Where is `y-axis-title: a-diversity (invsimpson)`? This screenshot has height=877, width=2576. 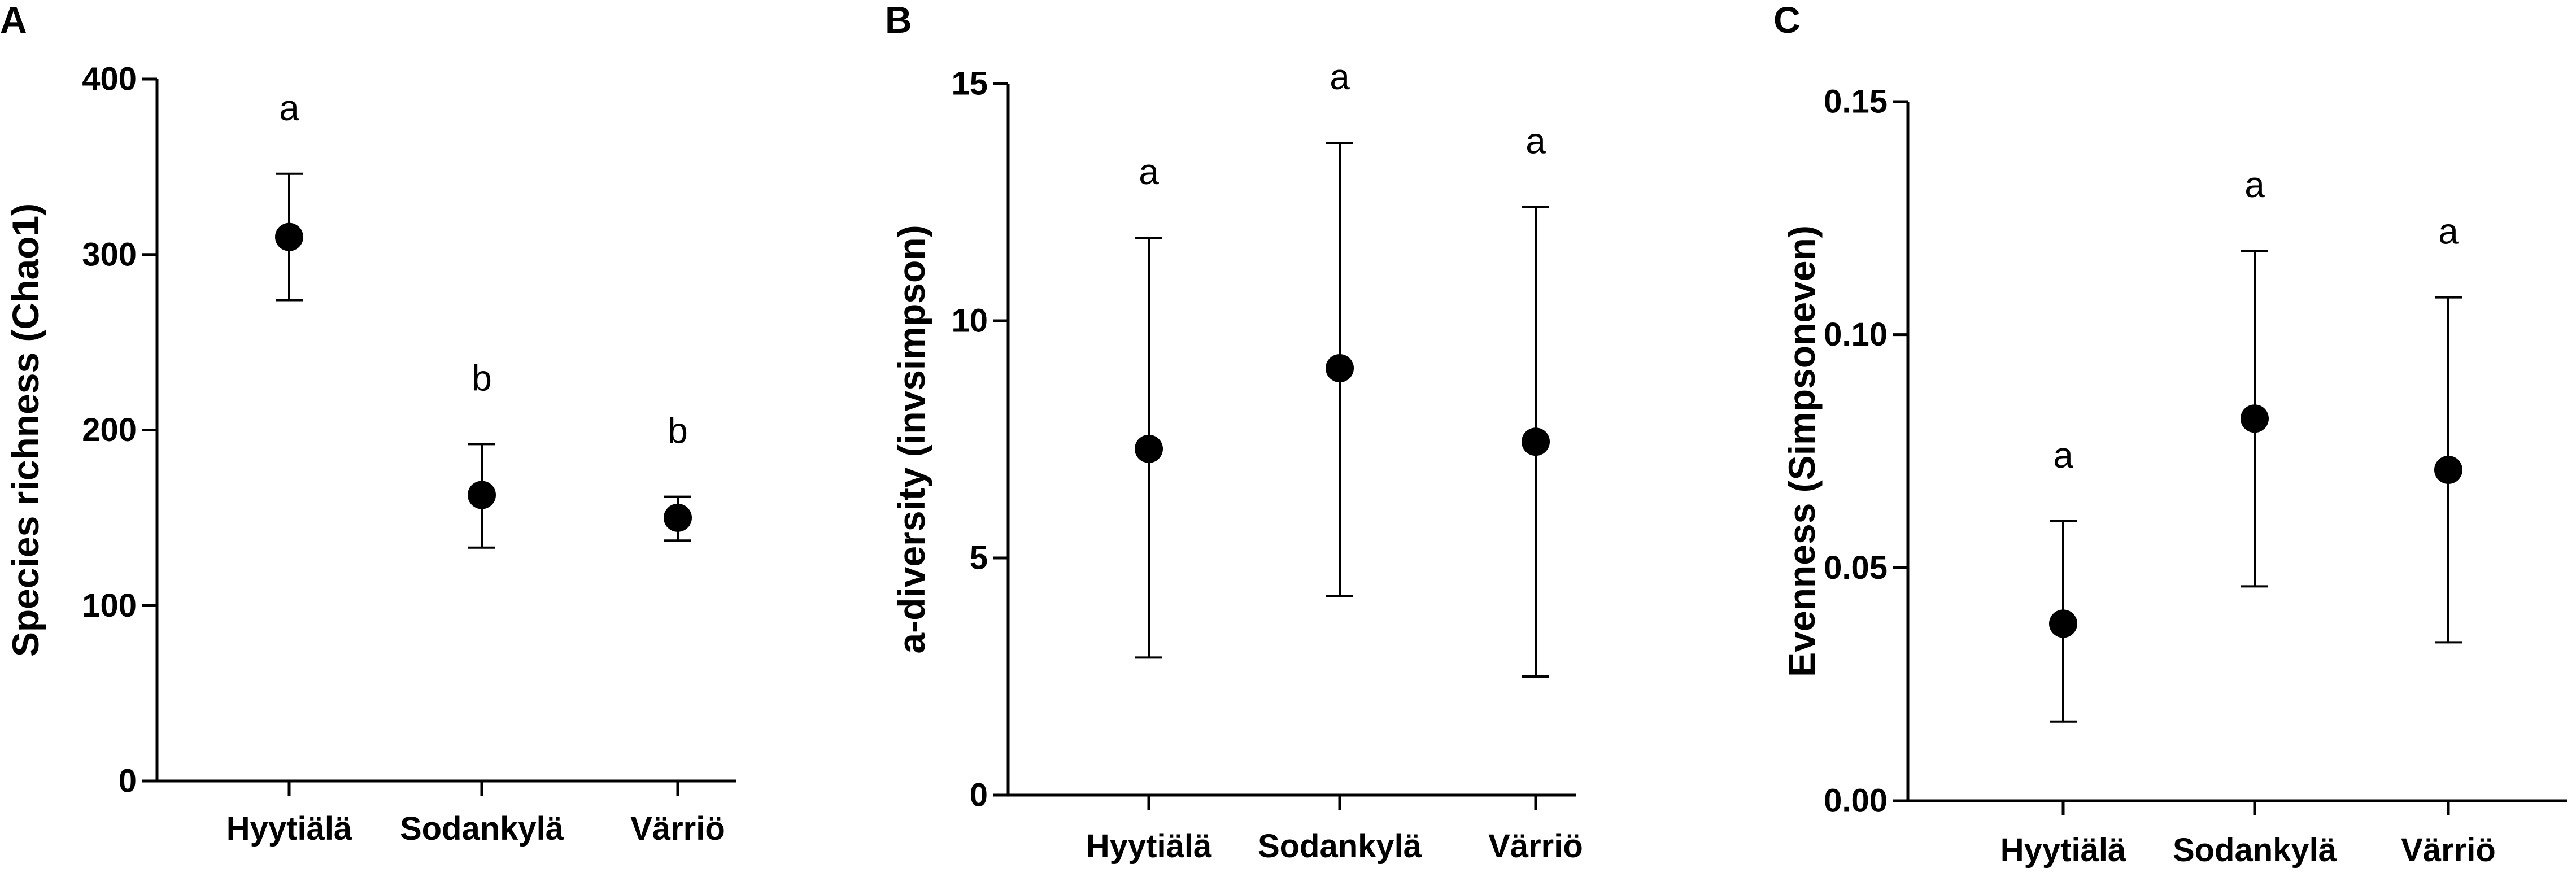
y-axis-title: a-diversity (invsimpson) is located at coordinates (911, 439).